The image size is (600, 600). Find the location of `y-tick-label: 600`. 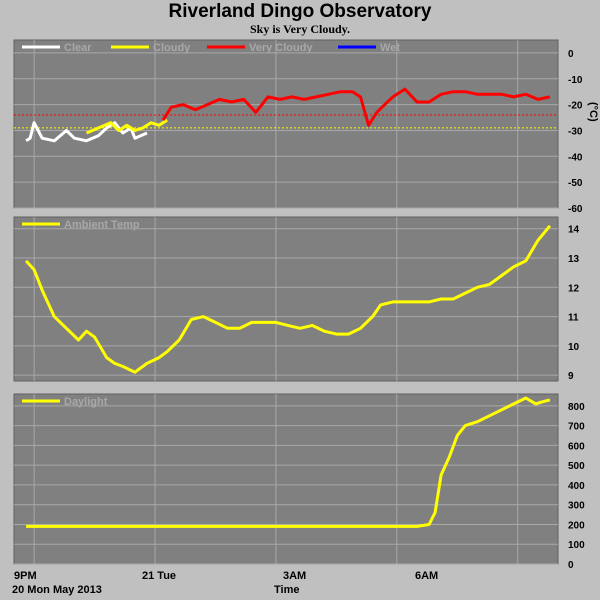

y-tick-label: 600 is located at coordinates (576, 446).